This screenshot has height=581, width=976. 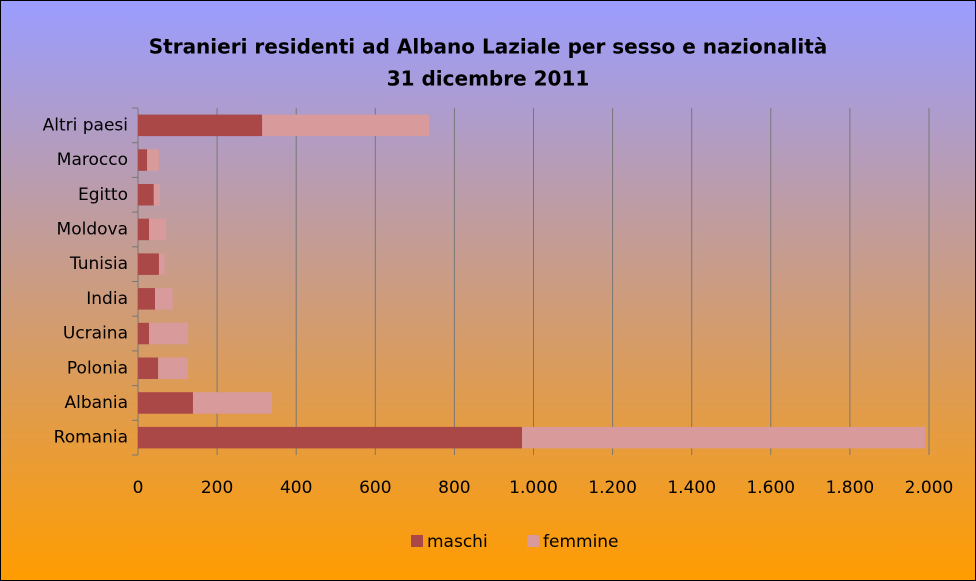 I want to click on y-tick-label: Ucraina, so click(x=95, y=334).